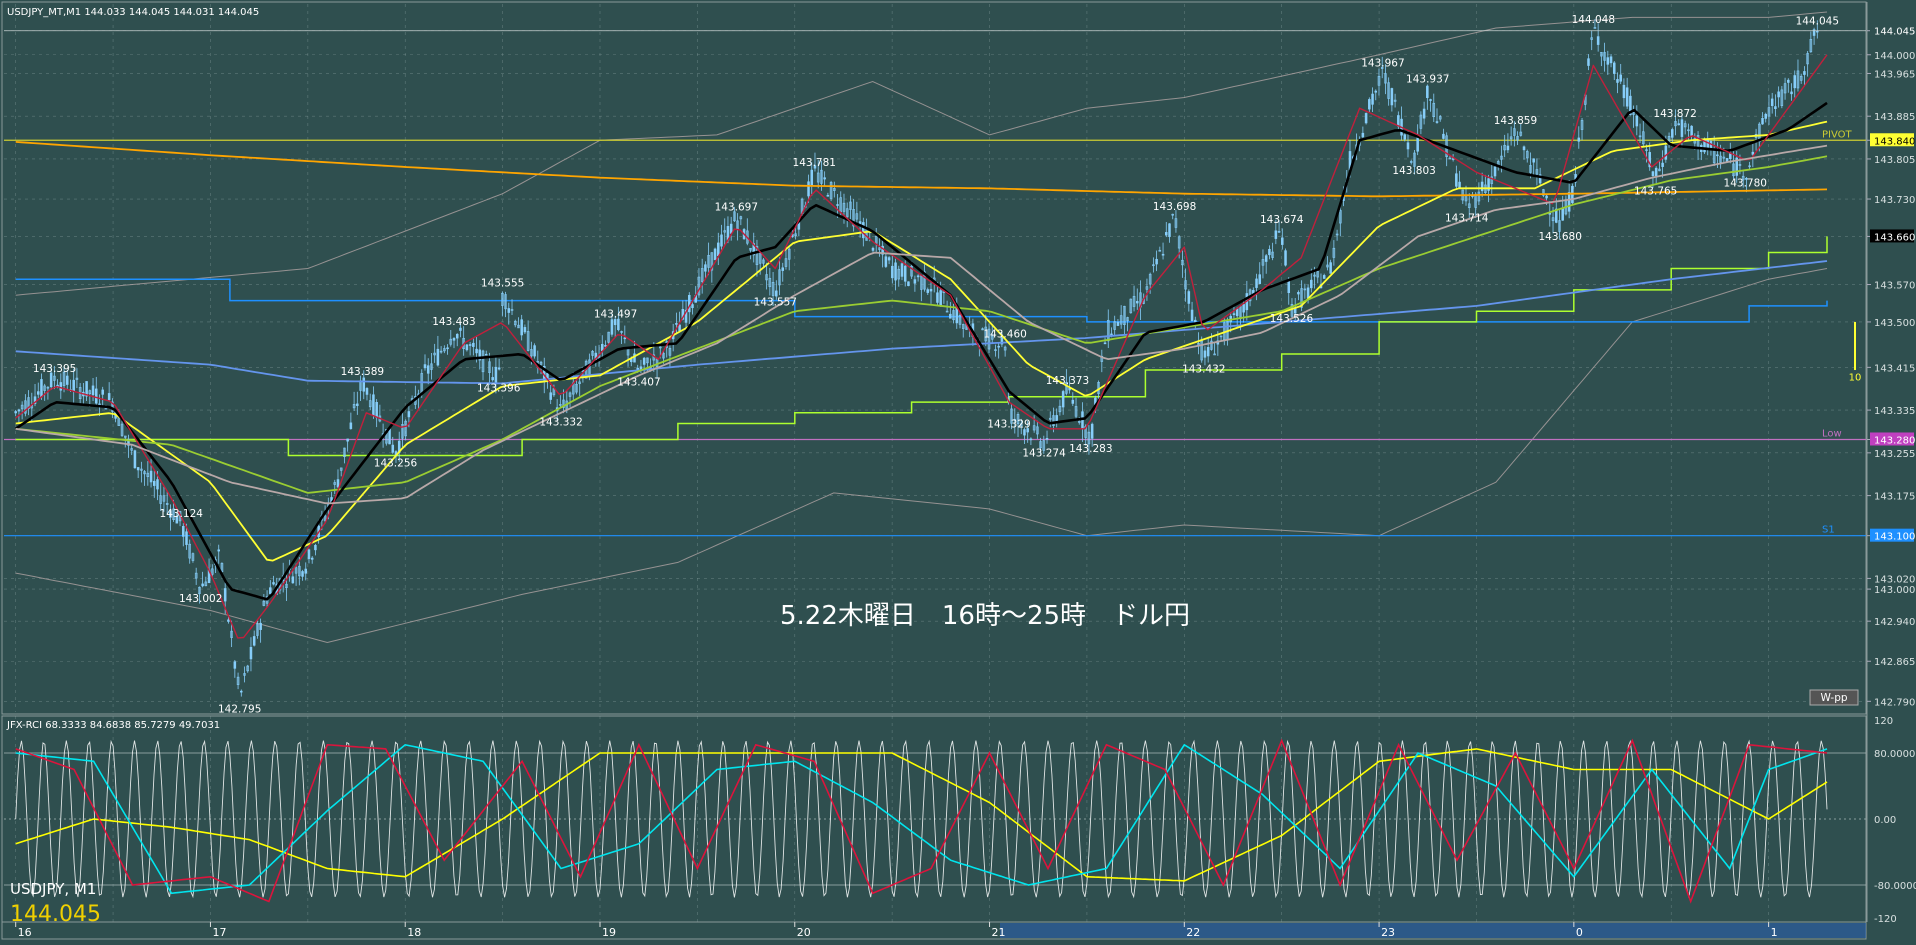 The width and height of the screenshot is (1916, 945). Describe the element at coordinates (1894, 411) in the screenshot. I see `axis-tick-label: 143.335` at that location.